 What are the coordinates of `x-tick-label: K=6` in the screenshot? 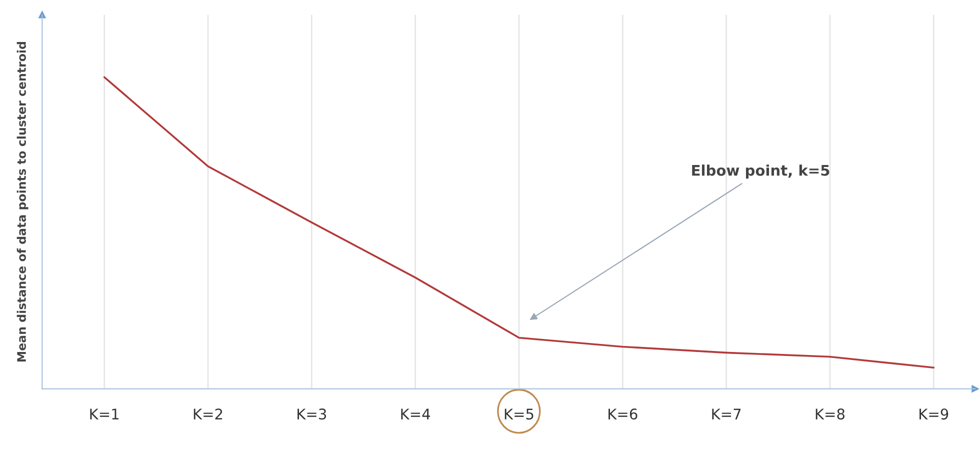 It's located at (623, 414).